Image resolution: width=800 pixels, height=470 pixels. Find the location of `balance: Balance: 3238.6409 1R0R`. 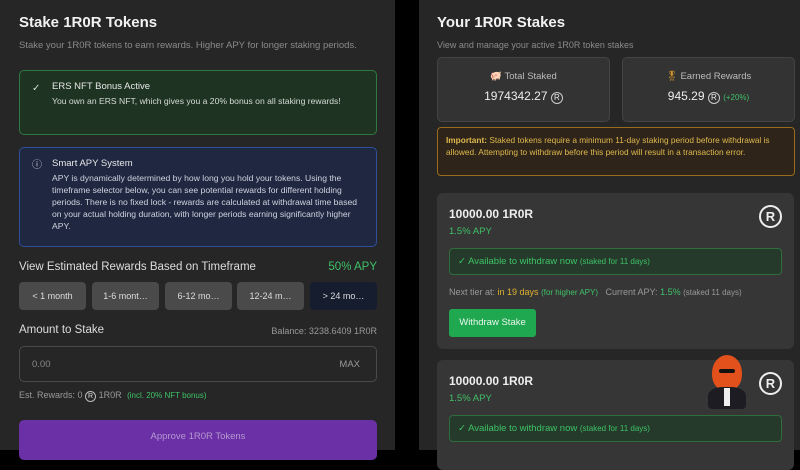

balance: Balance: 3238.6409 1R0R is located at coordinates (324, 331).